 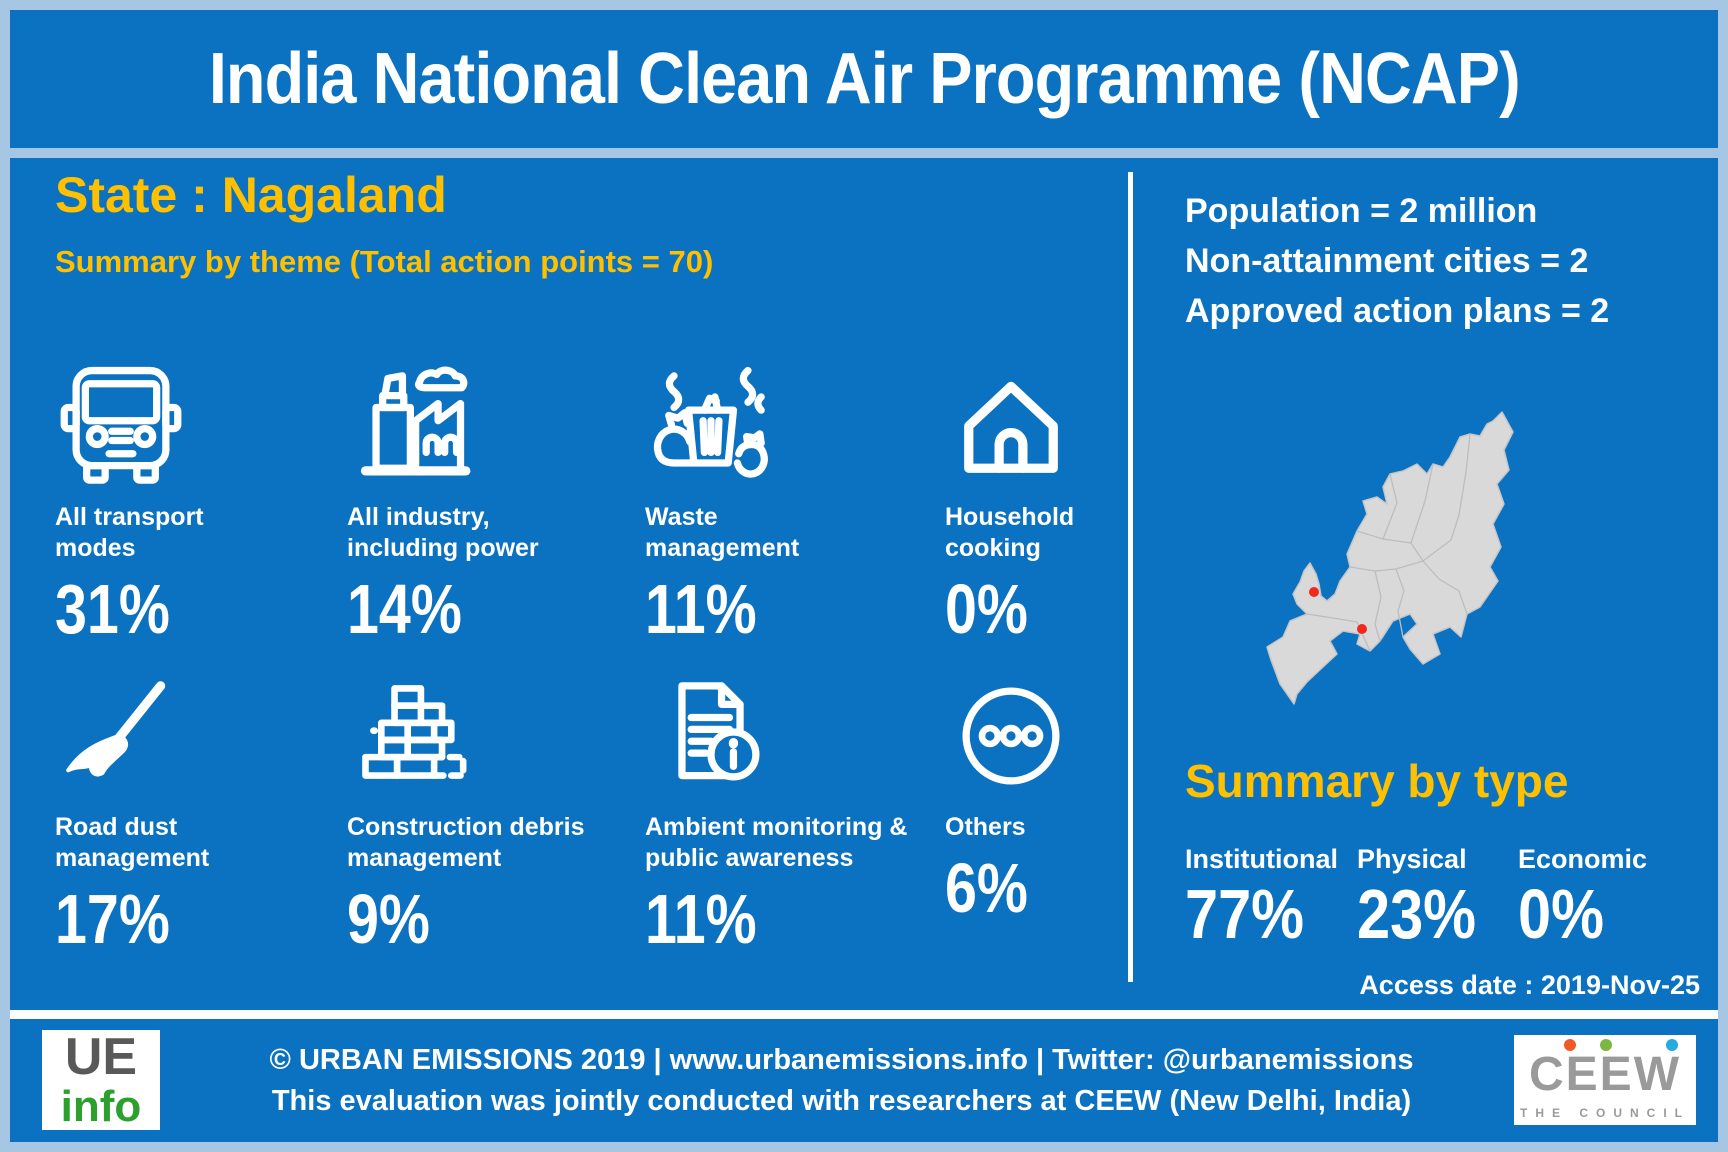 What do you see at coordinates (1397, 311) in the screenshot?
I see `stat-approved-action-plans: Approved action plans = 2` at bounding box center [1397, 311].